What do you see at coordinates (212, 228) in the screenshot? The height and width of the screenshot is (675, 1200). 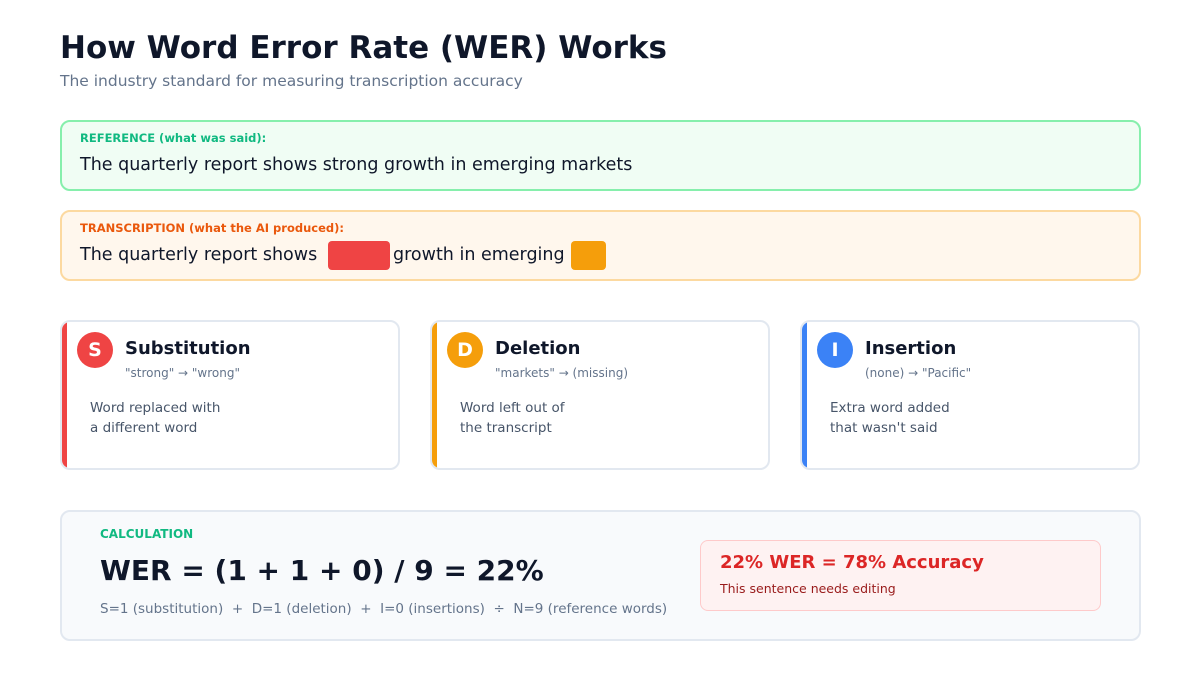 I see `transcription-label: TRANSCRIPTION (what the AI produced):` at bounding box center [212, 228].